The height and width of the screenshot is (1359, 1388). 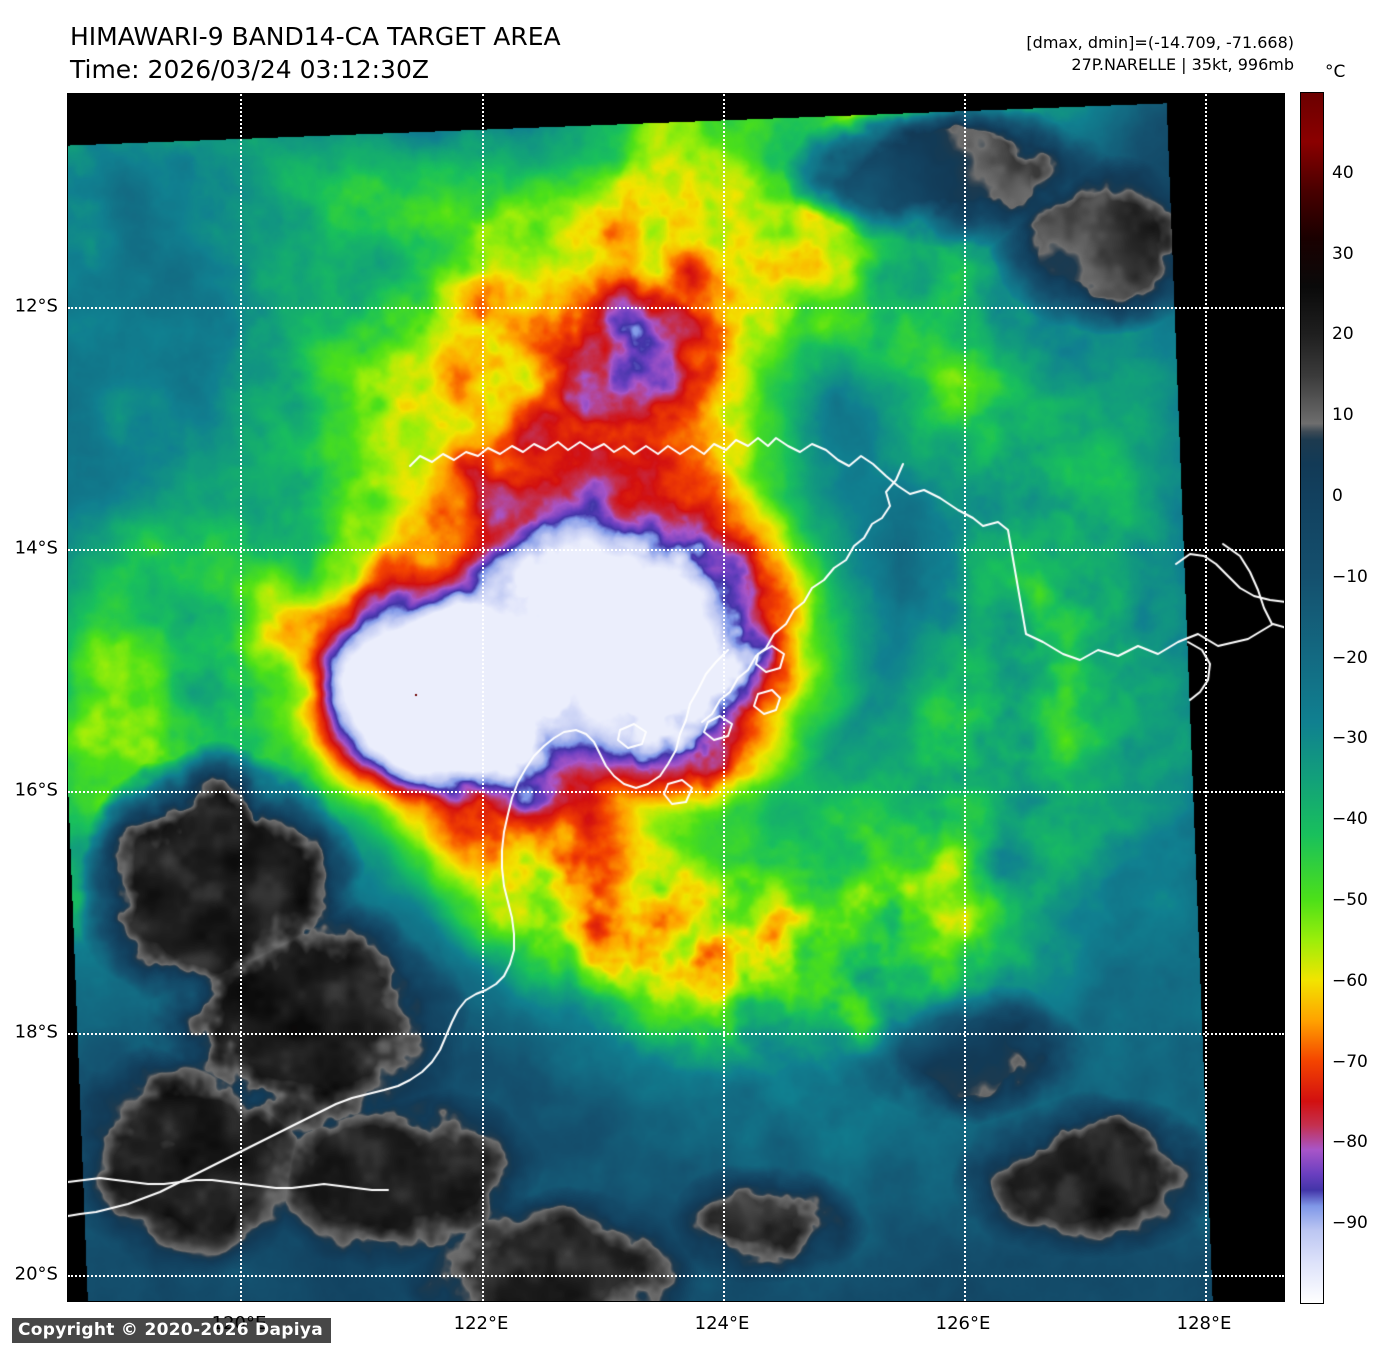 I want to click on colorbar-unit-label: °C, so click(x=1335, y=72).